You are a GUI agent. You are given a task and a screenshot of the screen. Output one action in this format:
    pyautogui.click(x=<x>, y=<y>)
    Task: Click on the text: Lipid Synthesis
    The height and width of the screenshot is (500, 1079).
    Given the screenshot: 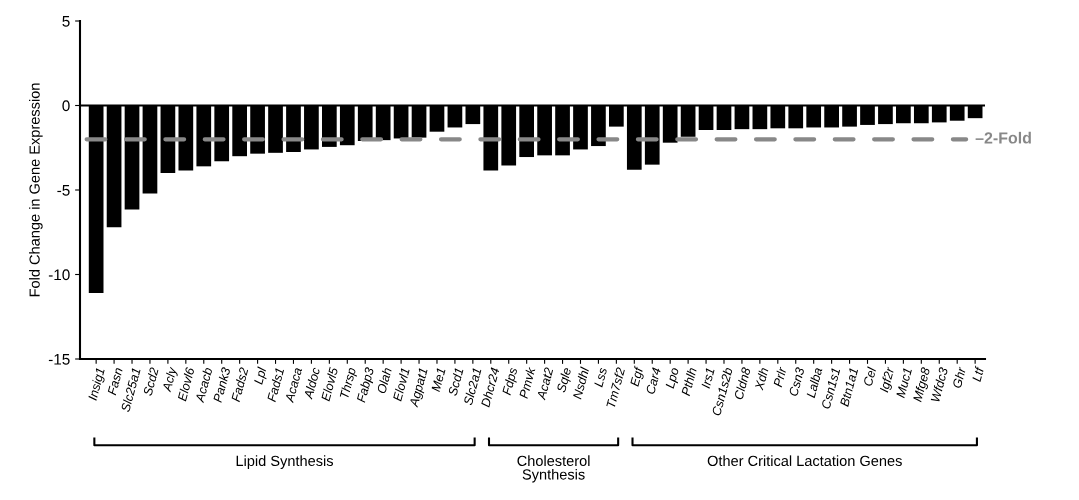 What is the action you would take?
    pyautogui.click(x=285, y=462)
    